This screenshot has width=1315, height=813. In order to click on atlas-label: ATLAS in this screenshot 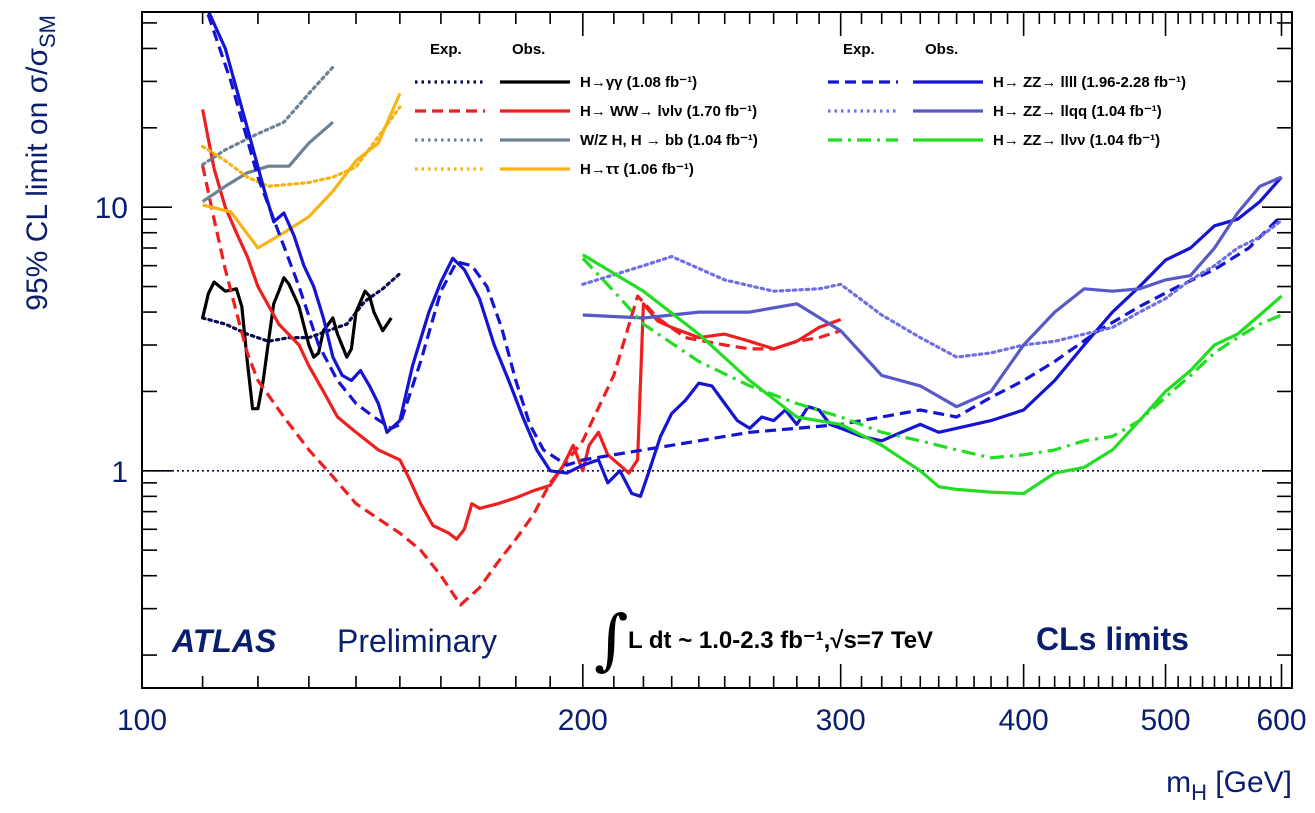, I will do `click(224, 641)`.